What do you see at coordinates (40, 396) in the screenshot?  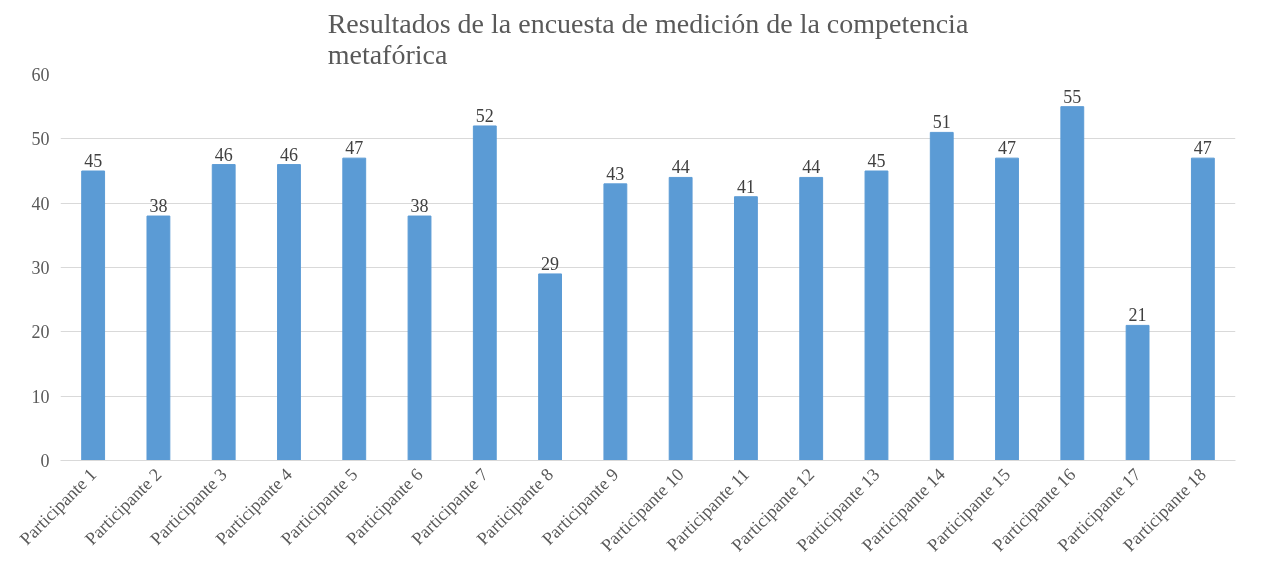 I see `y-tick-label: 10` at bounding box center [40, 396].